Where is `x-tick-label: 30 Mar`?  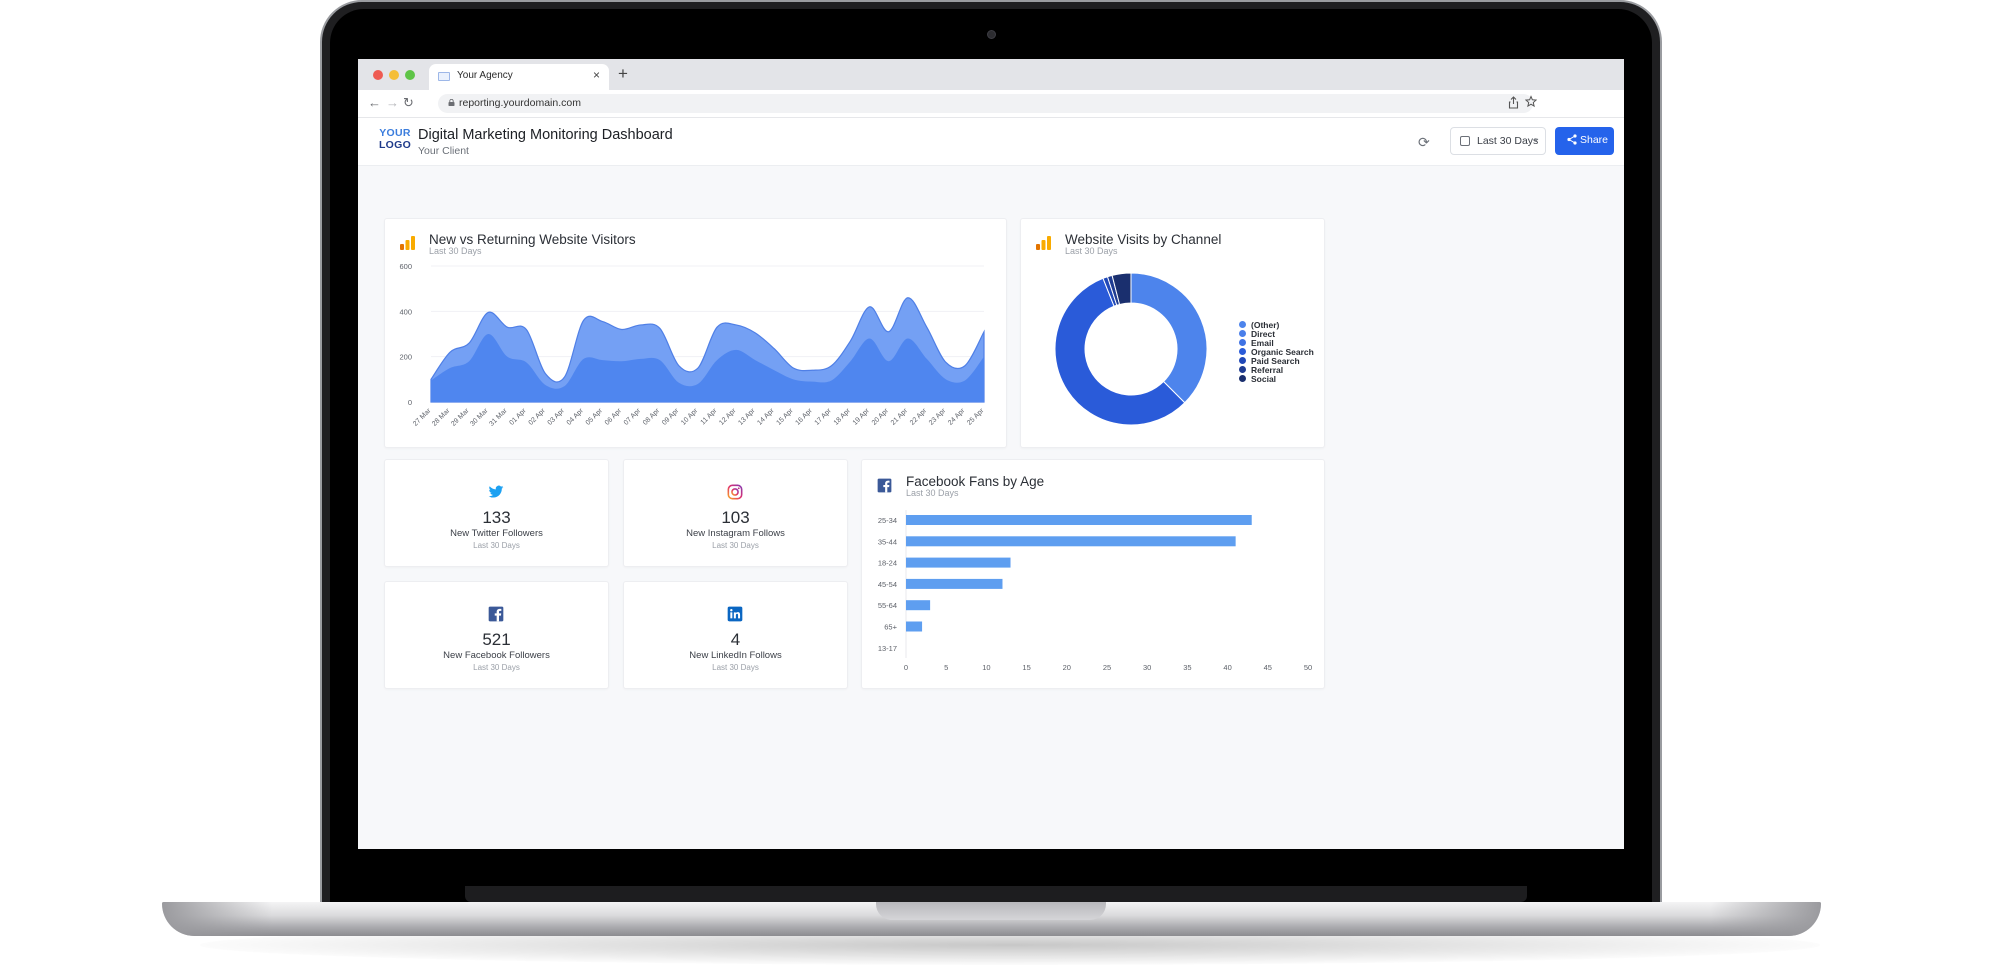
x-tick-label: 30 Mar is located at coordinates (479, 417).